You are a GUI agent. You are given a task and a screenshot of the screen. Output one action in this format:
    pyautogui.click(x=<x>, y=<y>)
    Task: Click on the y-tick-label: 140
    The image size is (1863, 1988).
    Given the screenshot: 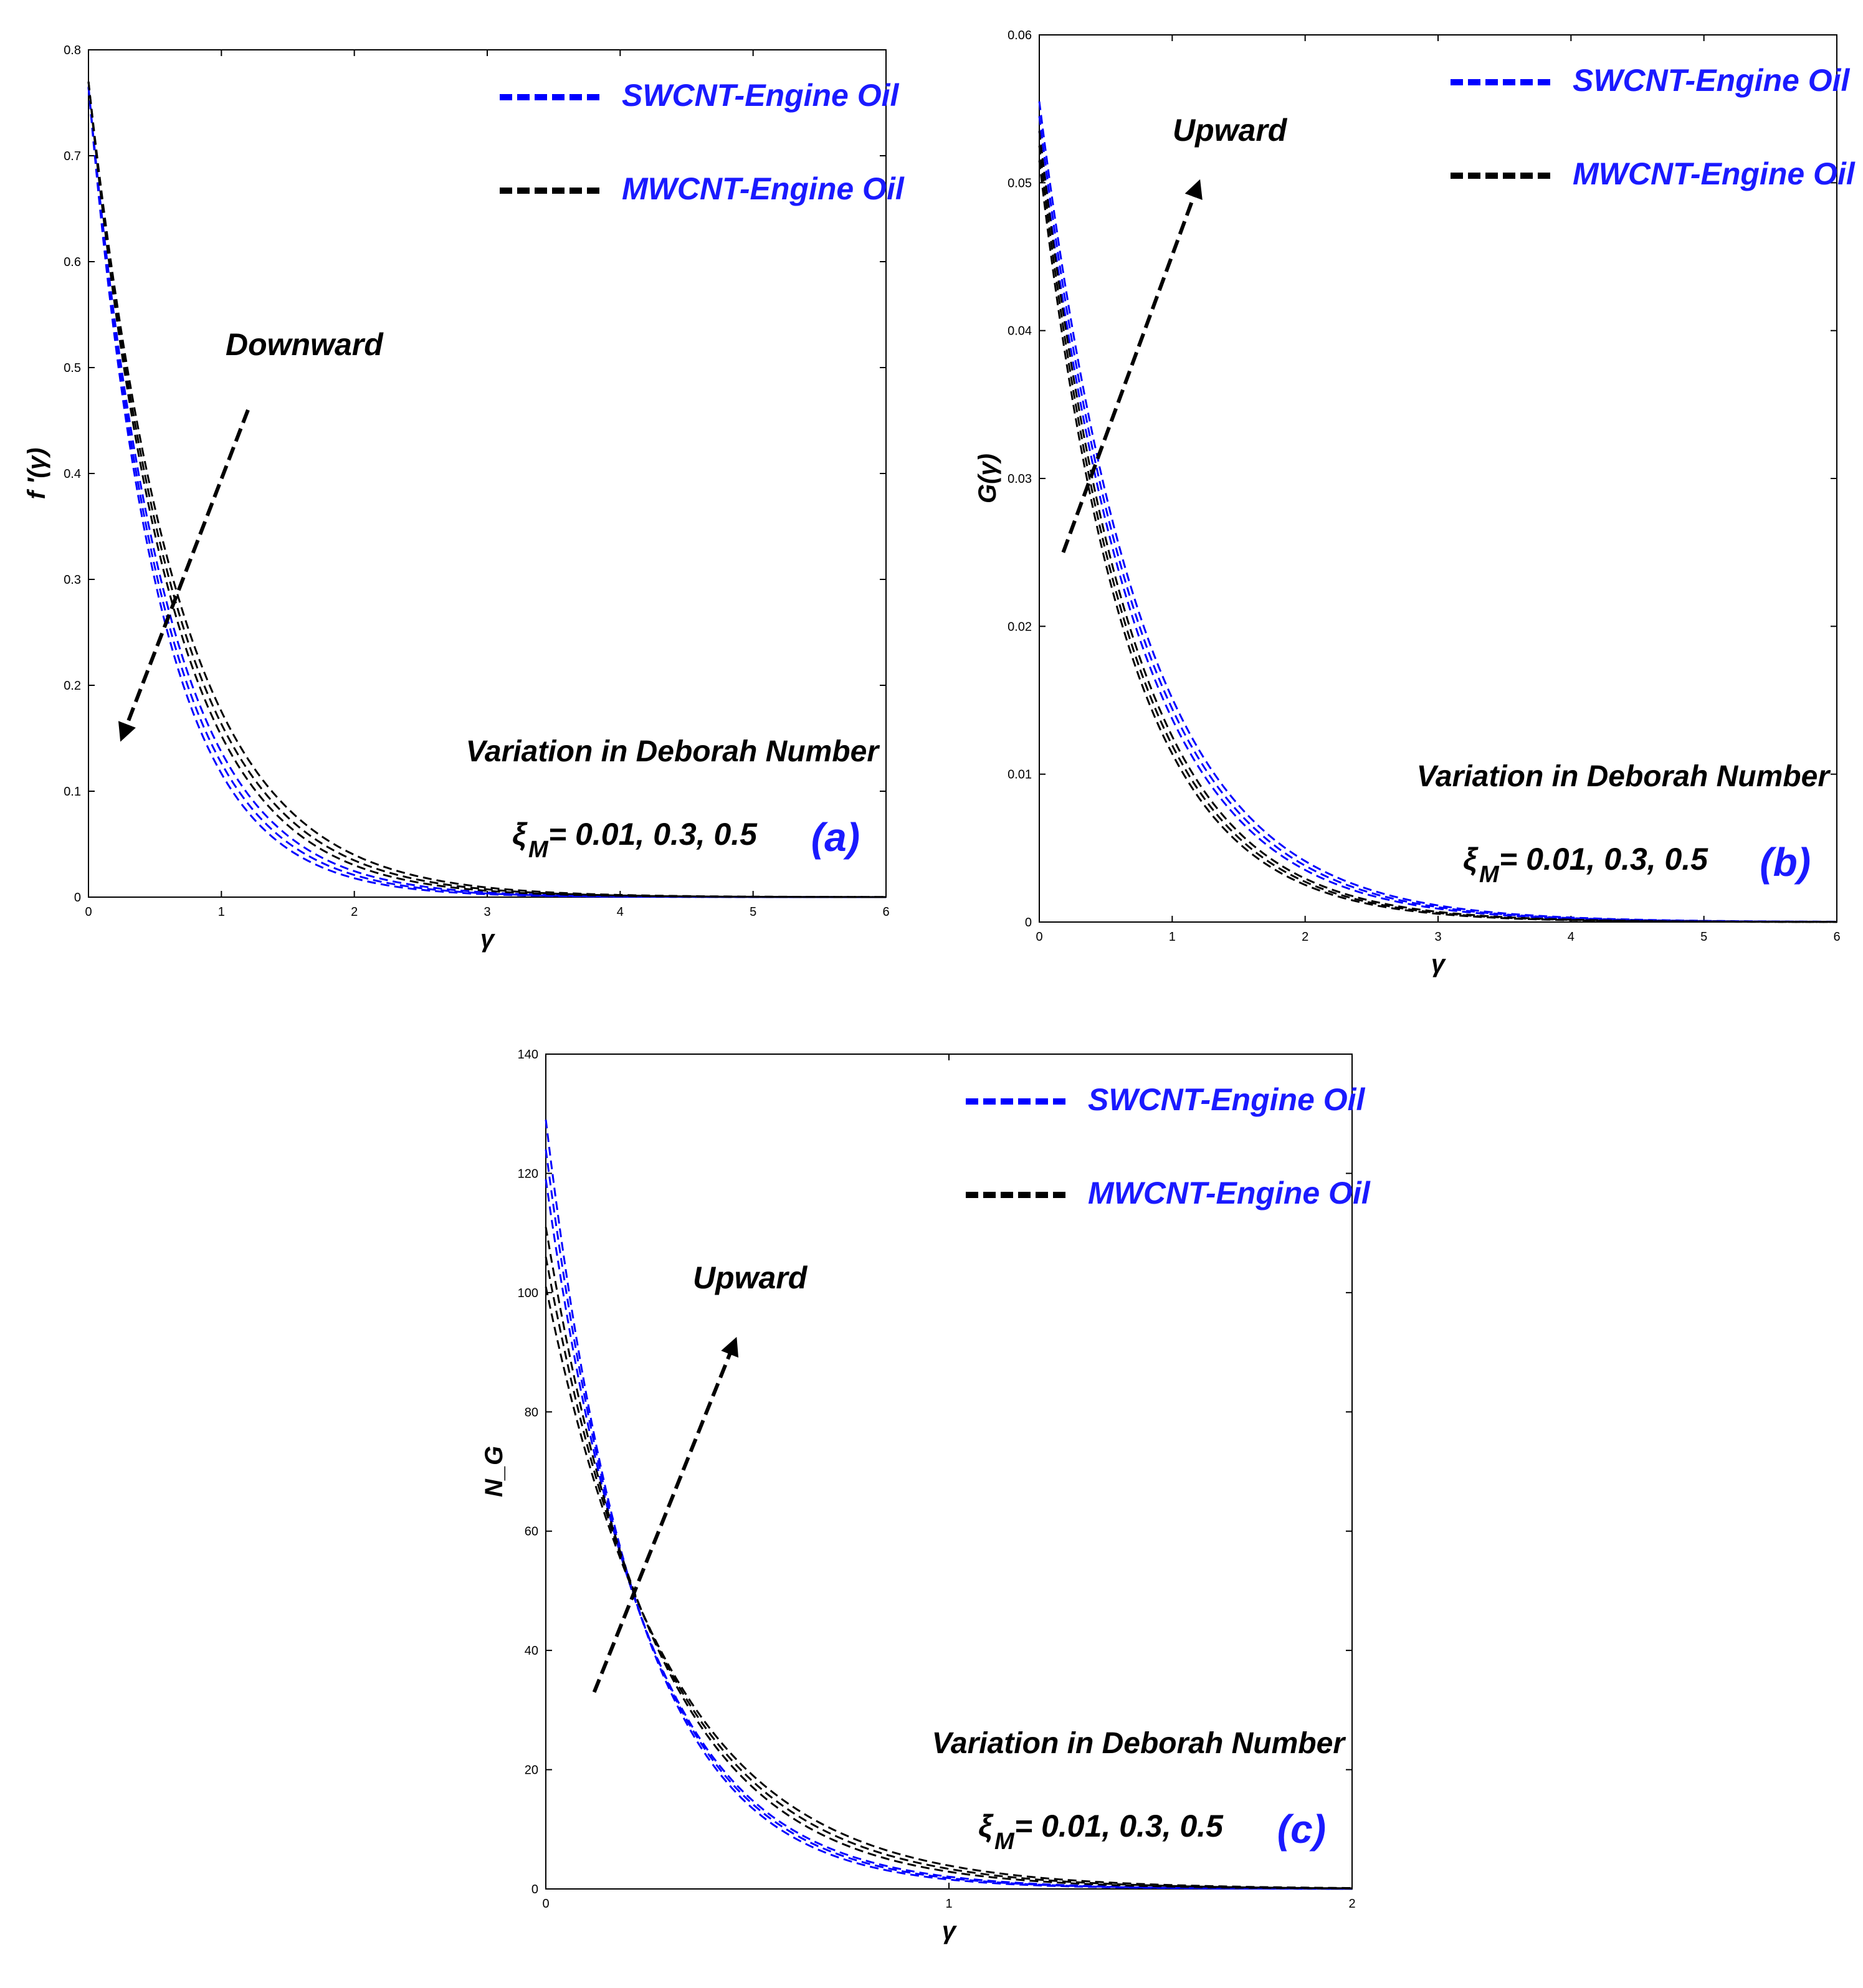 What is the action you would take?
    pyautogui.click(x=528, y=1055)
    